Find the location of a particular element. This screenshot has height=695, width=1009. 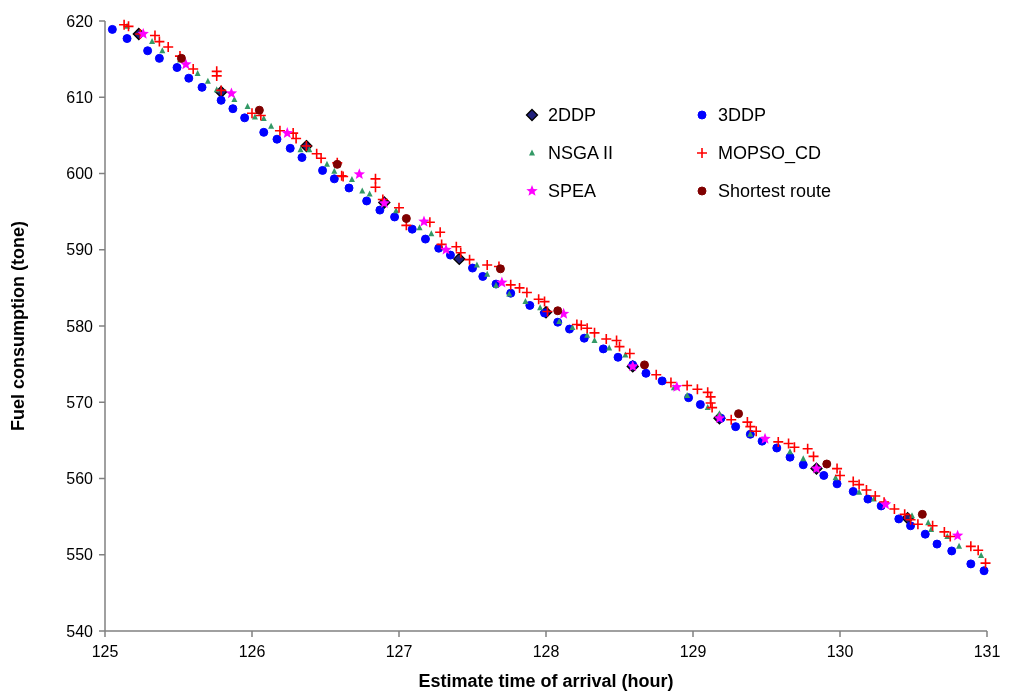

x-tick-label: 127 is located at coordinates (399, 651).